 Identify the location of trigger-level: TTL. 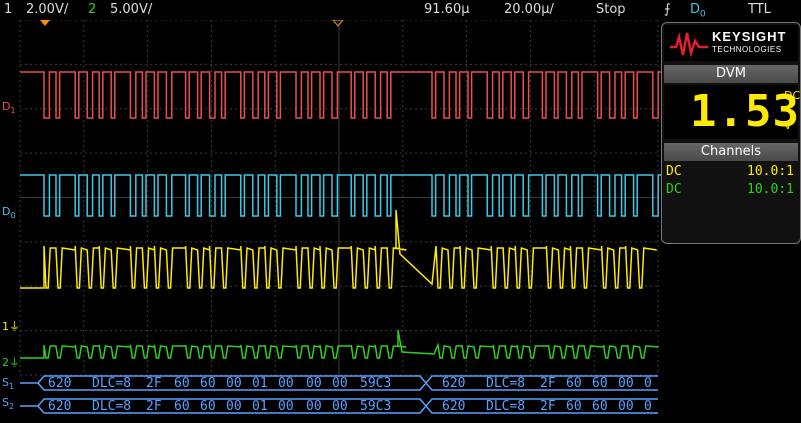
(759, 9).